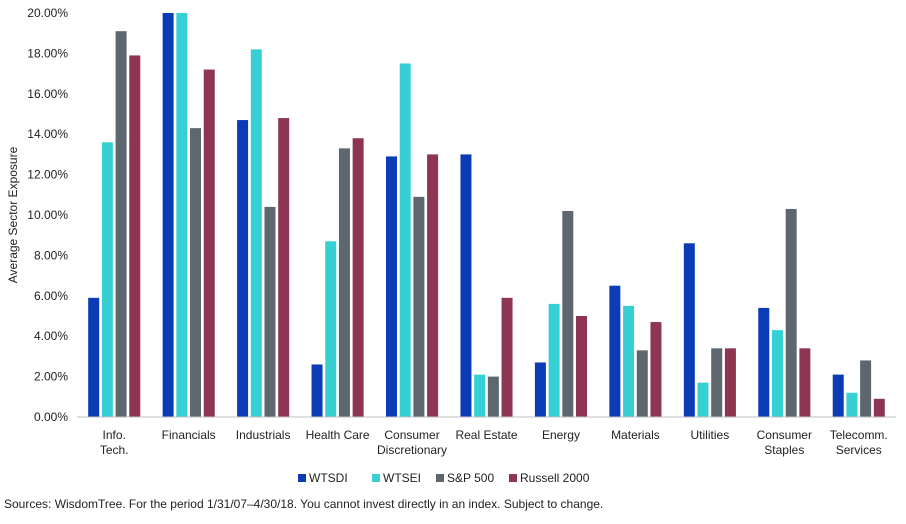 Image resolution: width=906 pixels, height=524 pixels. Describe the element at coordinates (47, 134) in the screenshot. I see `y-tick-label: 14.00%` at that location.